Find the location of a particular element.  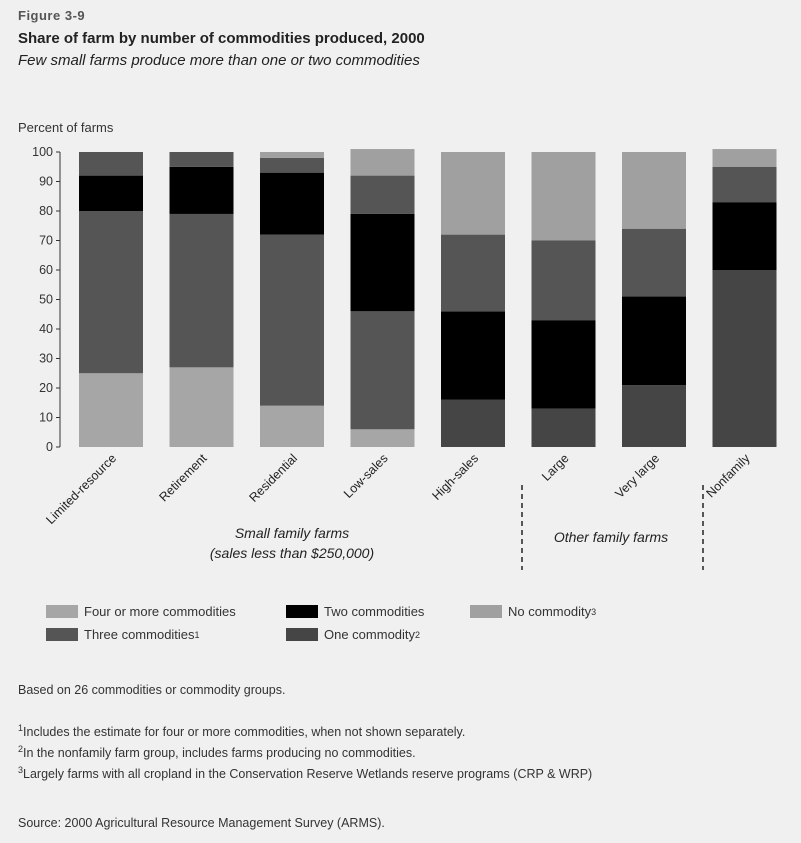

group-label-small-family-sales: (sales less than $250,000) is located at coordinates (292, 553).